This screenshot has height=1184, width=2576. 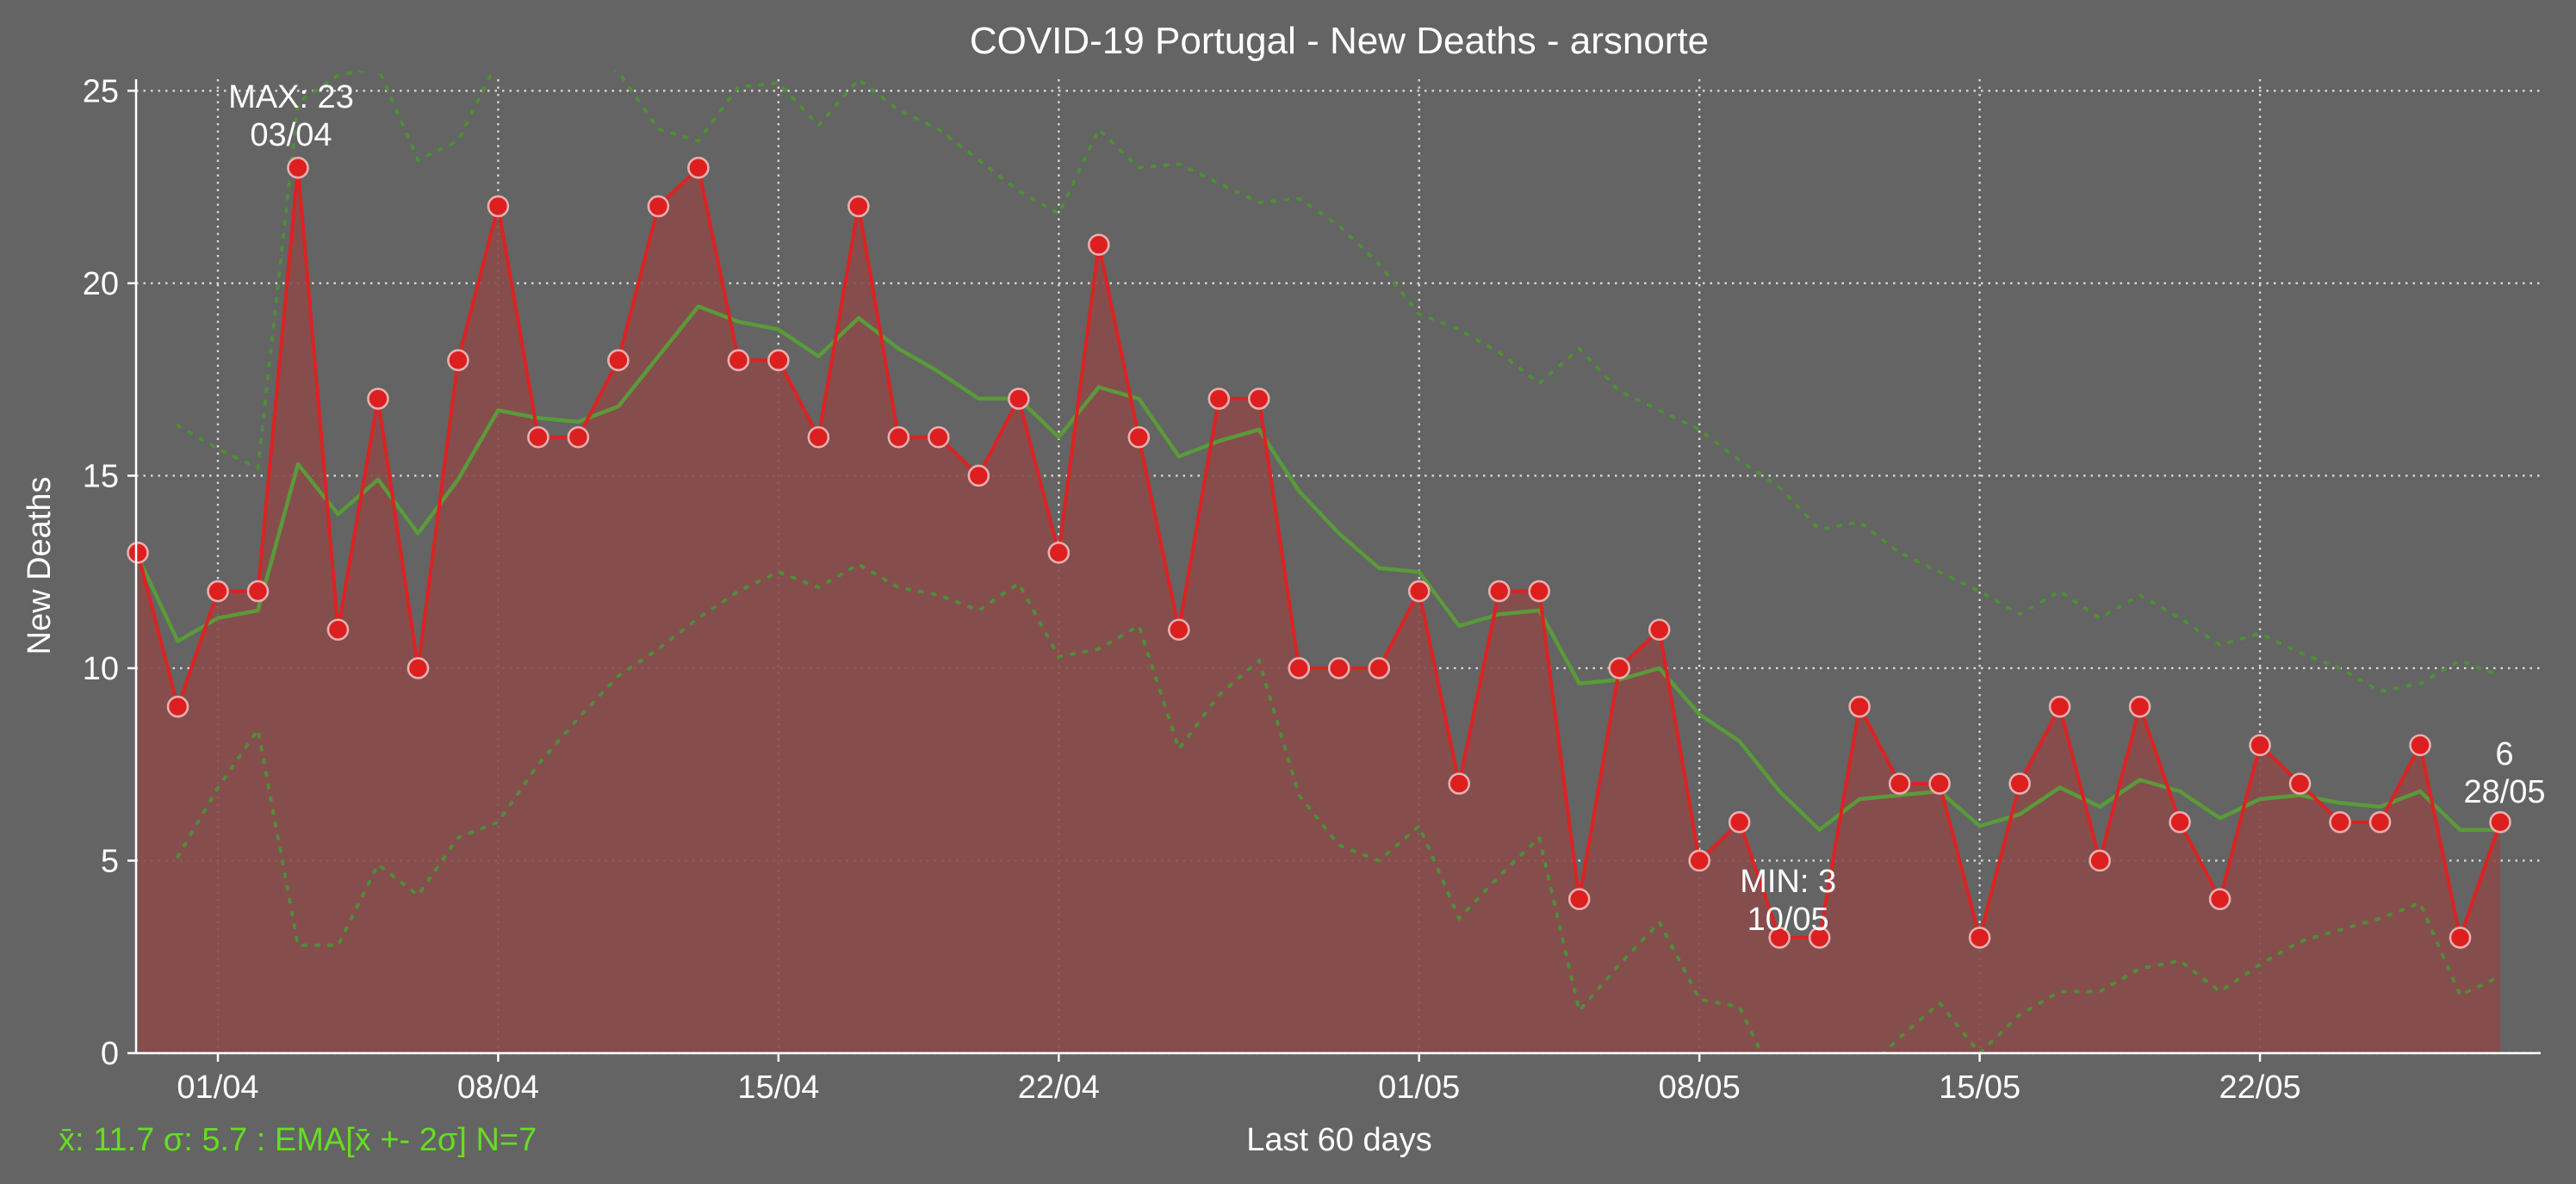 I want to click on y-tick-label: 20, so click(x=101, y=284).